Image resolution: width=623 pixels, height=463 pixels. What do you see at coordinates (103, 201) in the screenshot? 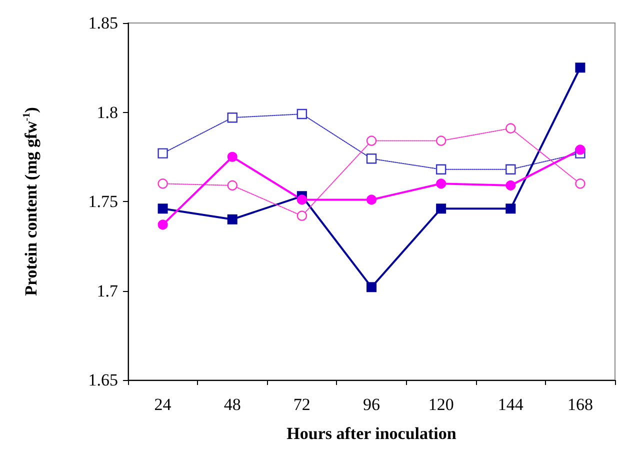
I see `y-tick-label: 1.75` at bounding box center [103, 201].